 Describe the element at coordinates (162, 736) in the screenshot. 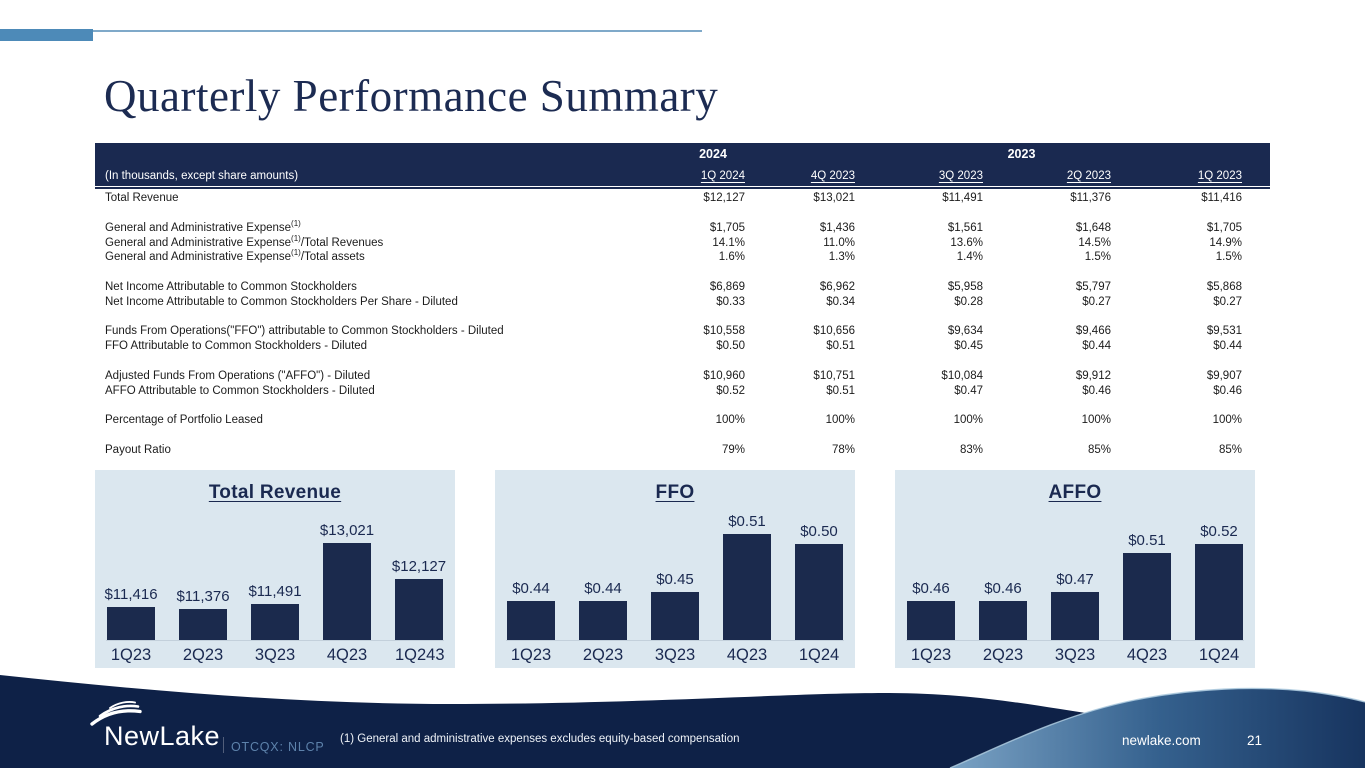

I see `newlake-logo-text: NewLake` at that location.